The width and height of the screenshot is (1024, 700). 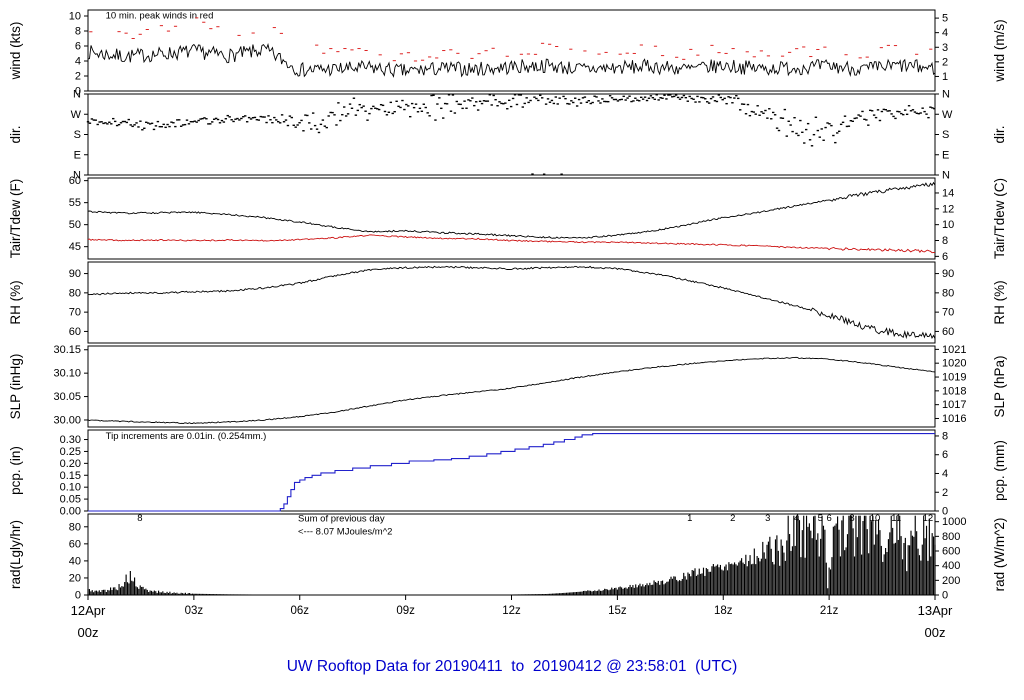 I want to click on y-tick-label-left: 30.00, so click(x=67, y=420).